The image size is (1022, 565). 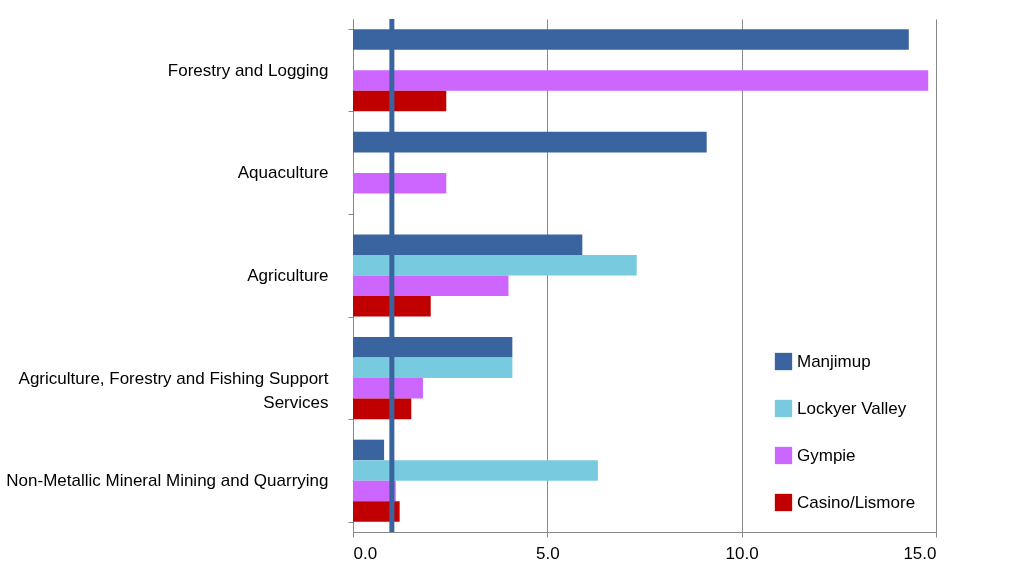 I want to click on y-tick-label: Agriculture, Forestry and Fishing Support Services, so click(x=173, y=390).